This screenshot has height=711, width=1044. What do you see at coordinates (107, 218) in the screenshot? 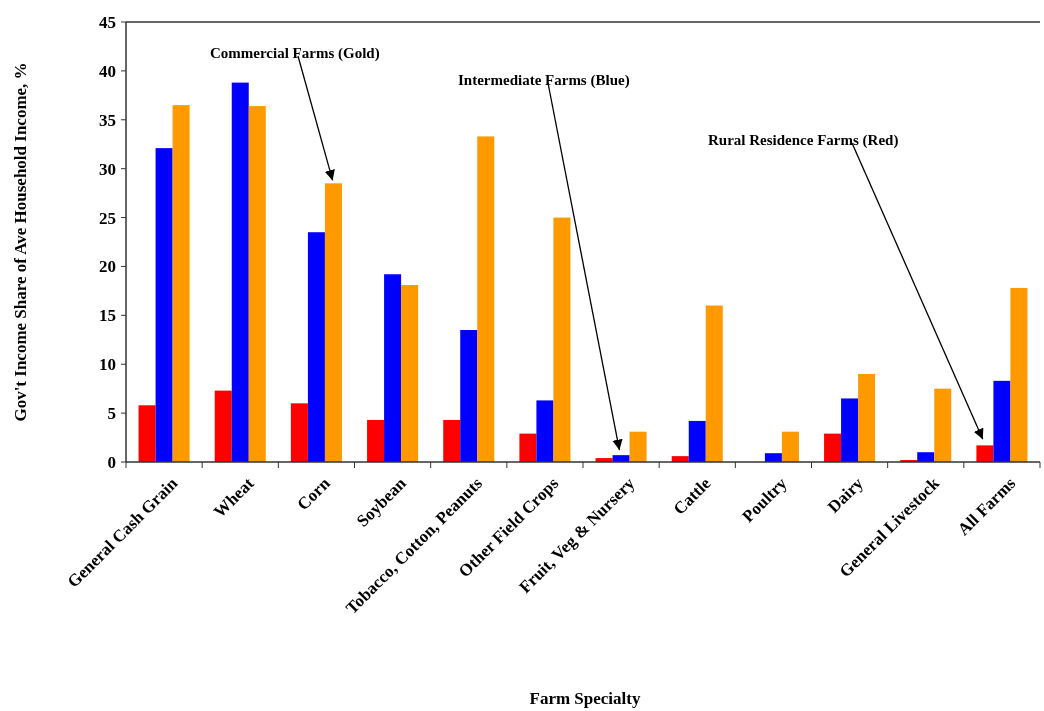
I see `y-tick-label: 25` at bounding box center [107, 218].